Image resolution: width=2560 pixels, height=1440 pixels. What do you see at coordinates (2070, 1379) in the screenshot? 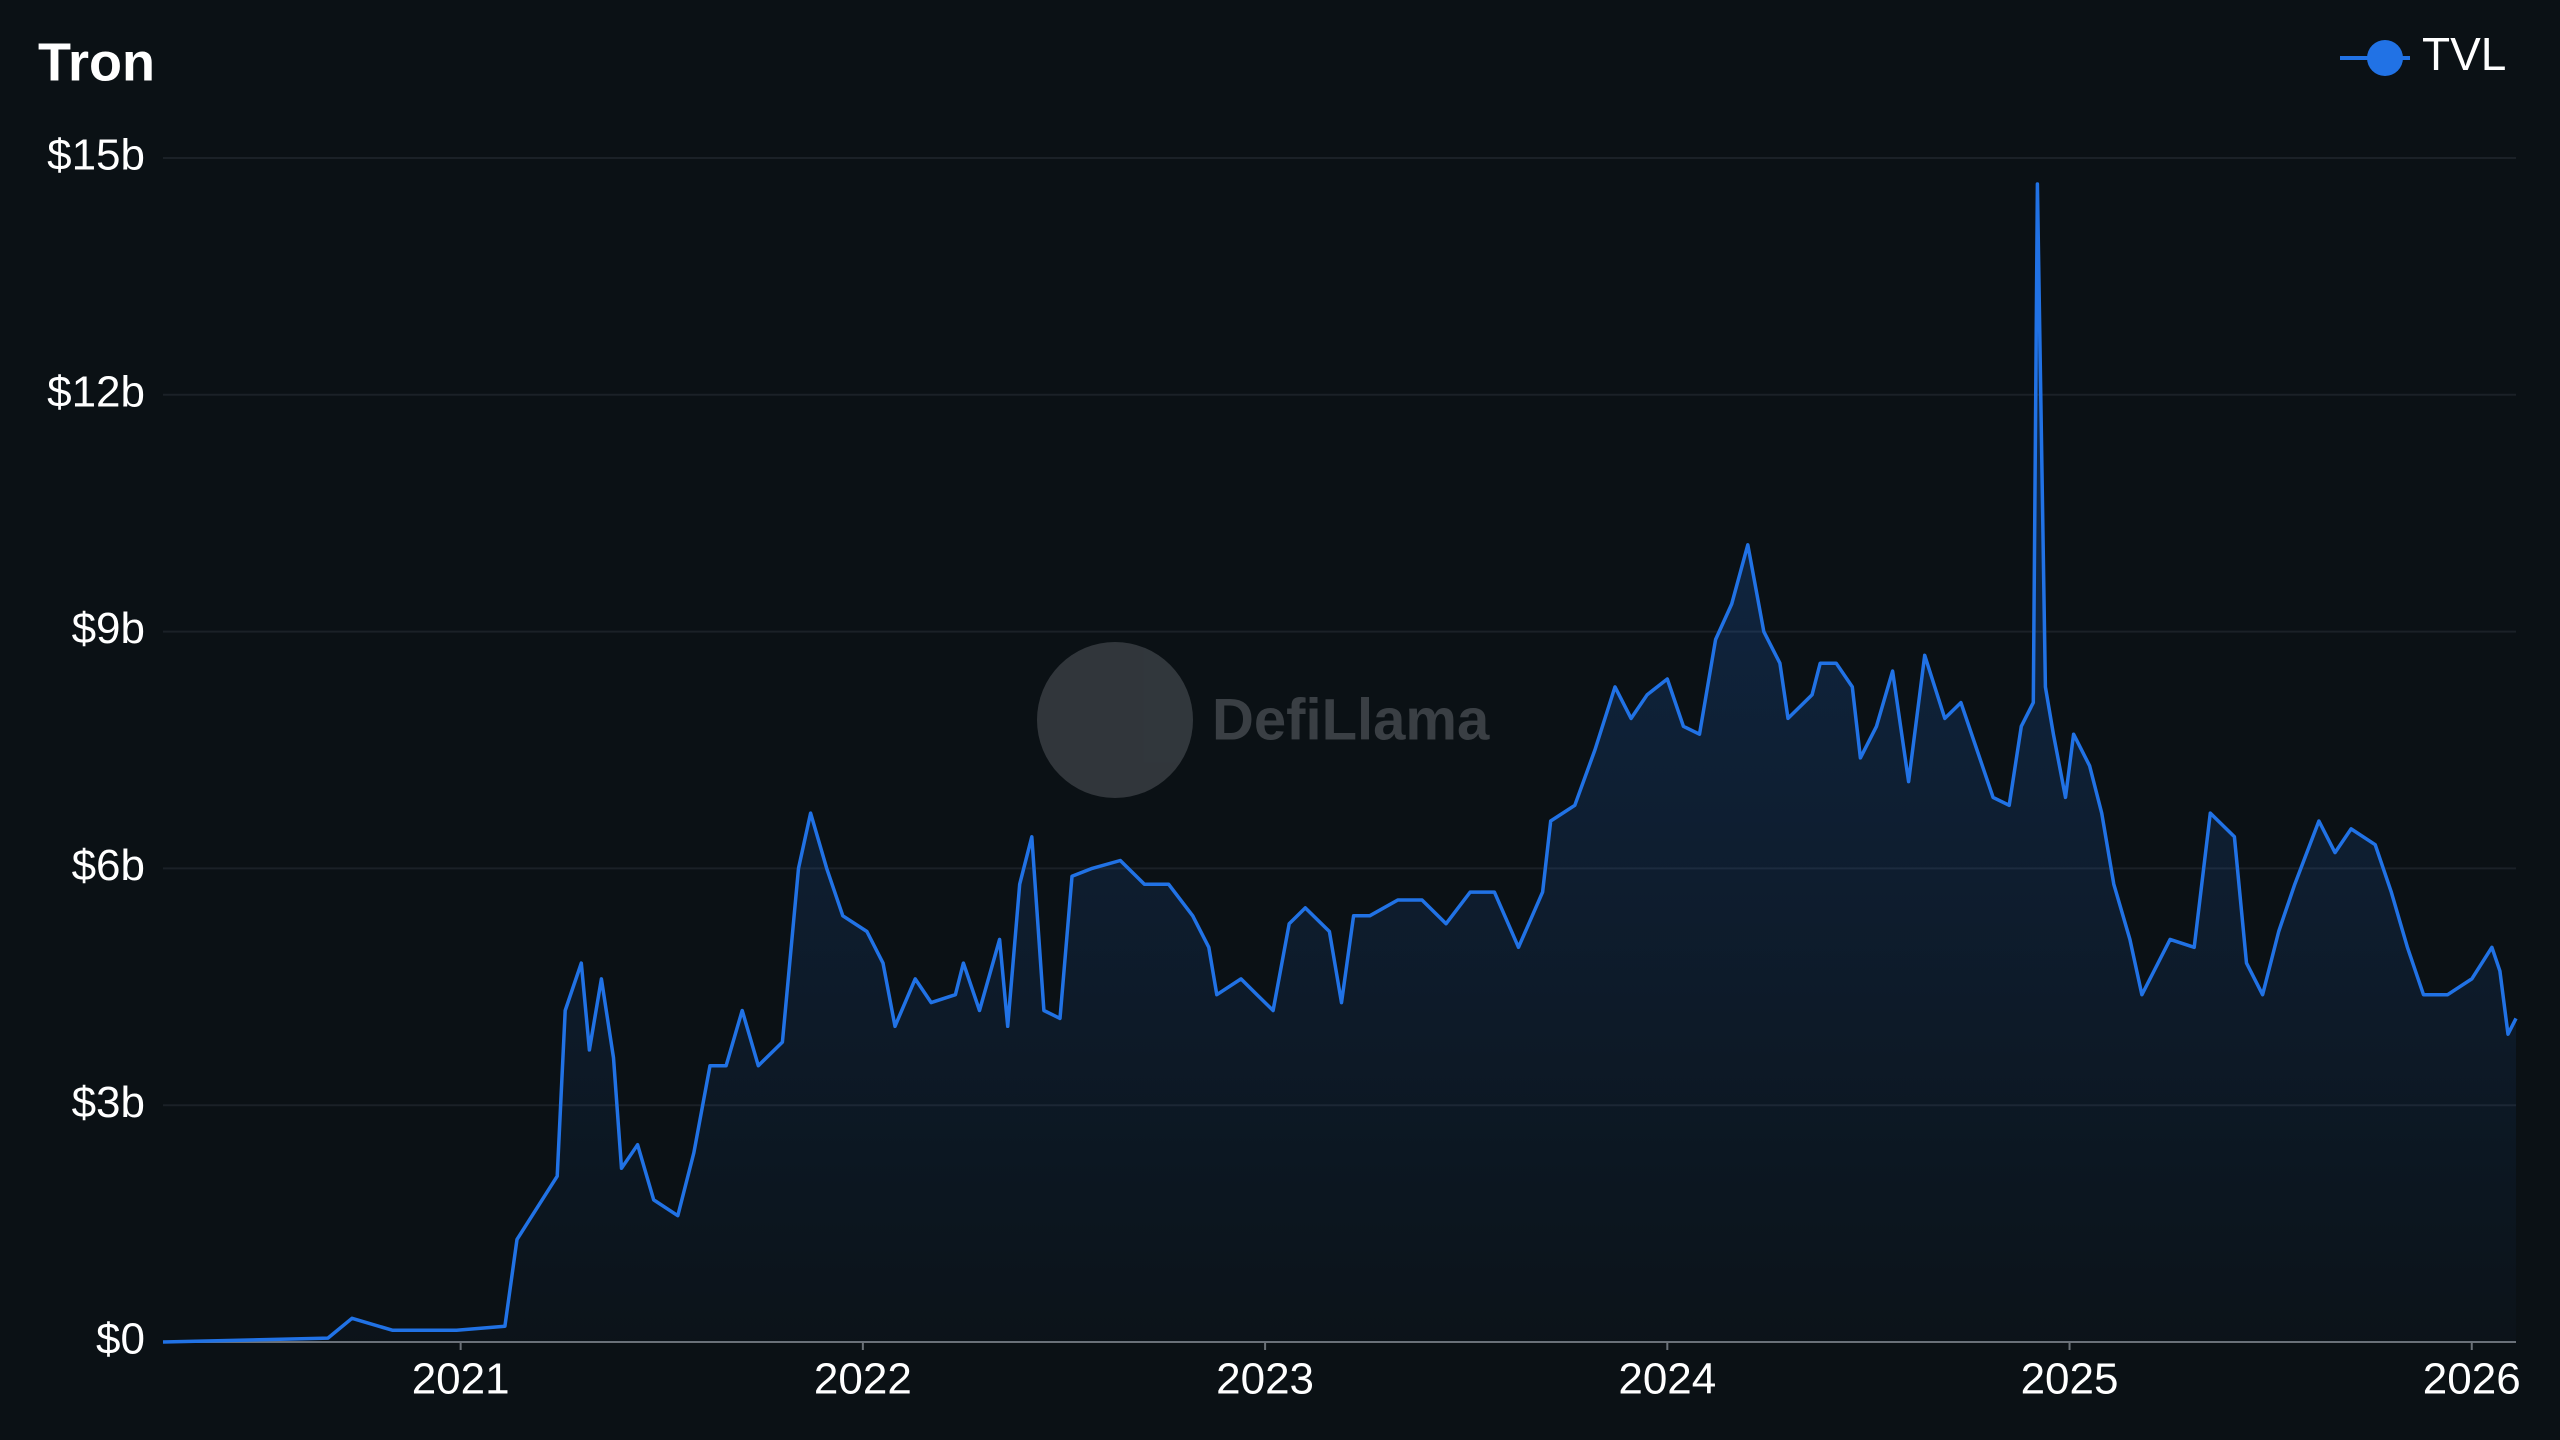
I see `x-tick-label: 2025` at bounding box center [2070, 1379].